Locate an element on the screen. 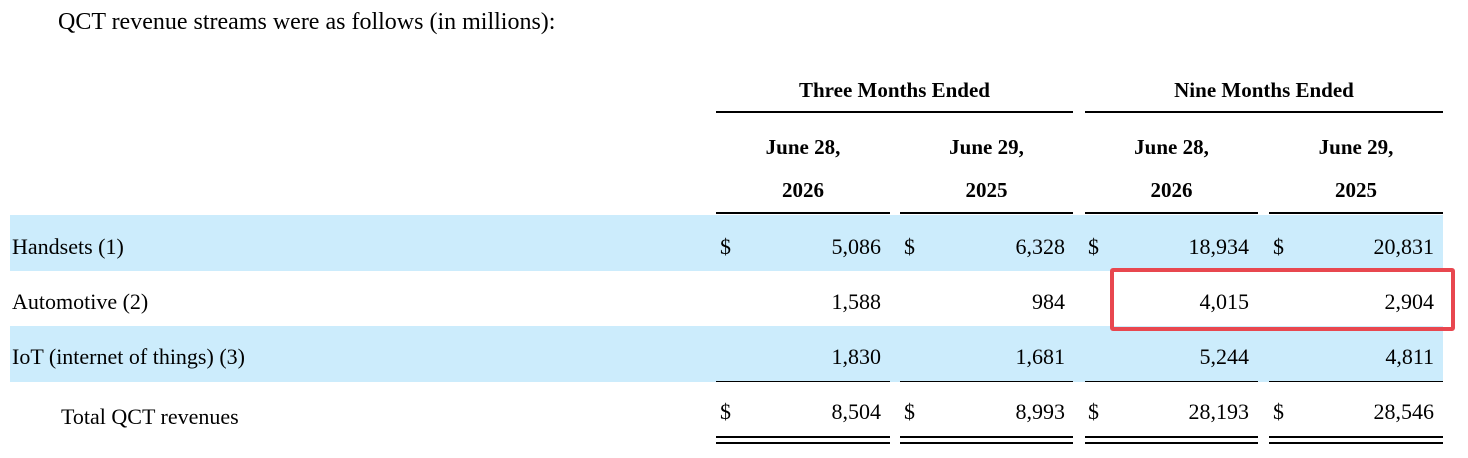 Image resolution: width=1468 pixels, height=458 pixels. highlight-box-automotive-nine-months is located at coordinates (1282, 299).